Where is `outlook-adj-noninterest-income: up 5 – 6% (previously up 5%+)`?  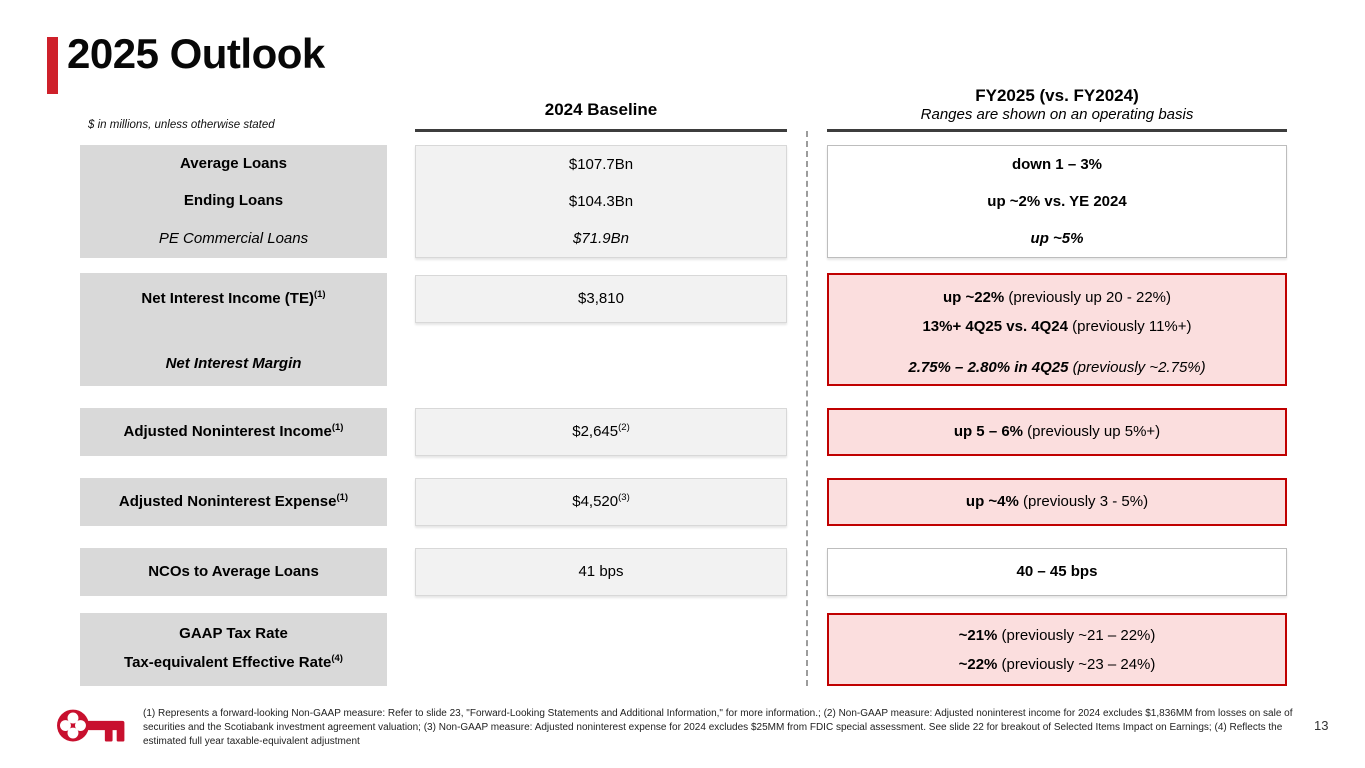 outlook-adj-noninterest-income: up 5 – 6% (previously up 5%+) is located at coordinates (1057, 432).